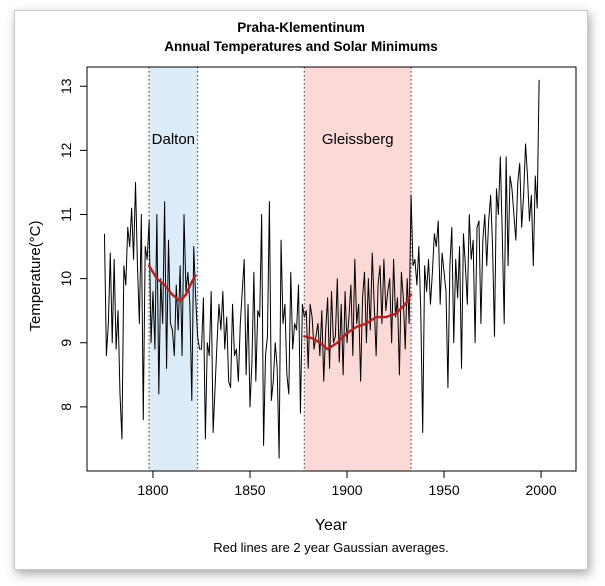 The width and height of the screenshot is (605, 586). Describe the element at coordinates (540, 490) in the screenshot. I see `x-tick-label: 2000` at that location.